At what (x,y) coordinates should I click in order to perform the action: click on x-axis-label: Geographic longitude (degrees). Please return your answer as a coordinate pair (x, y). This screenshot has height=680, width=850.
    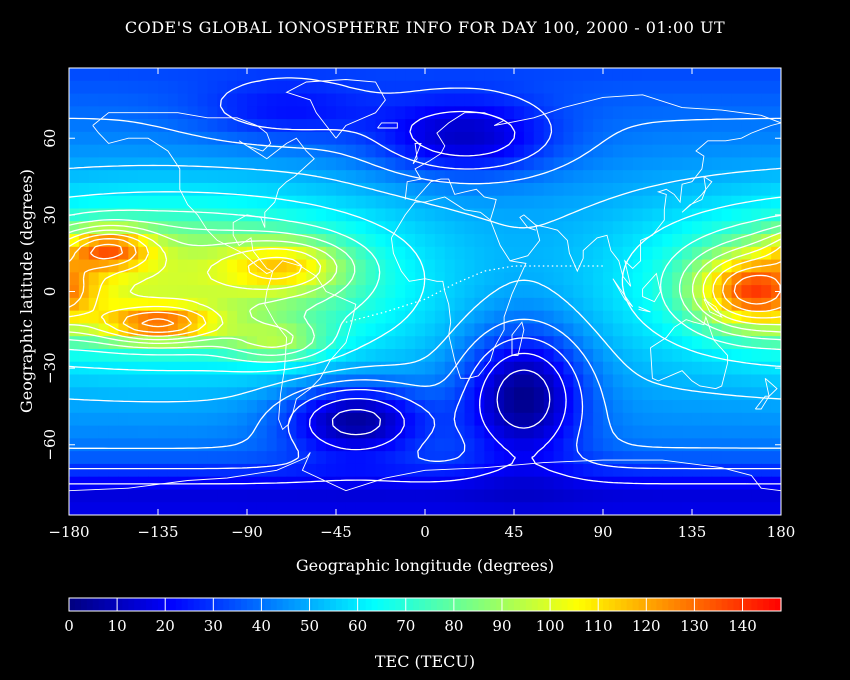
    Looking at the image, I should click on (425, 565).